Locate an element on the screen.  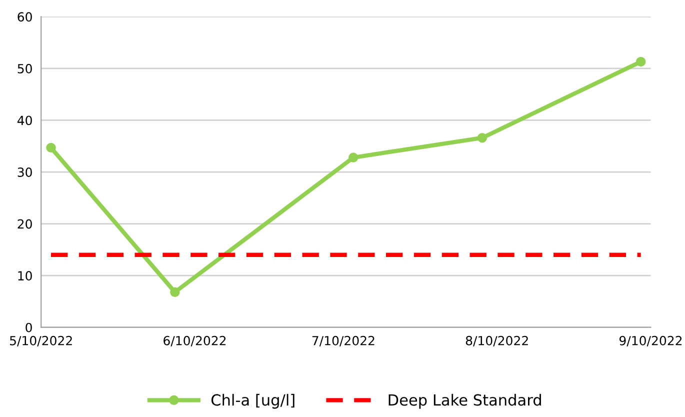
x-tick-label: 5/10/2022 is located at coordinates (41, 341).